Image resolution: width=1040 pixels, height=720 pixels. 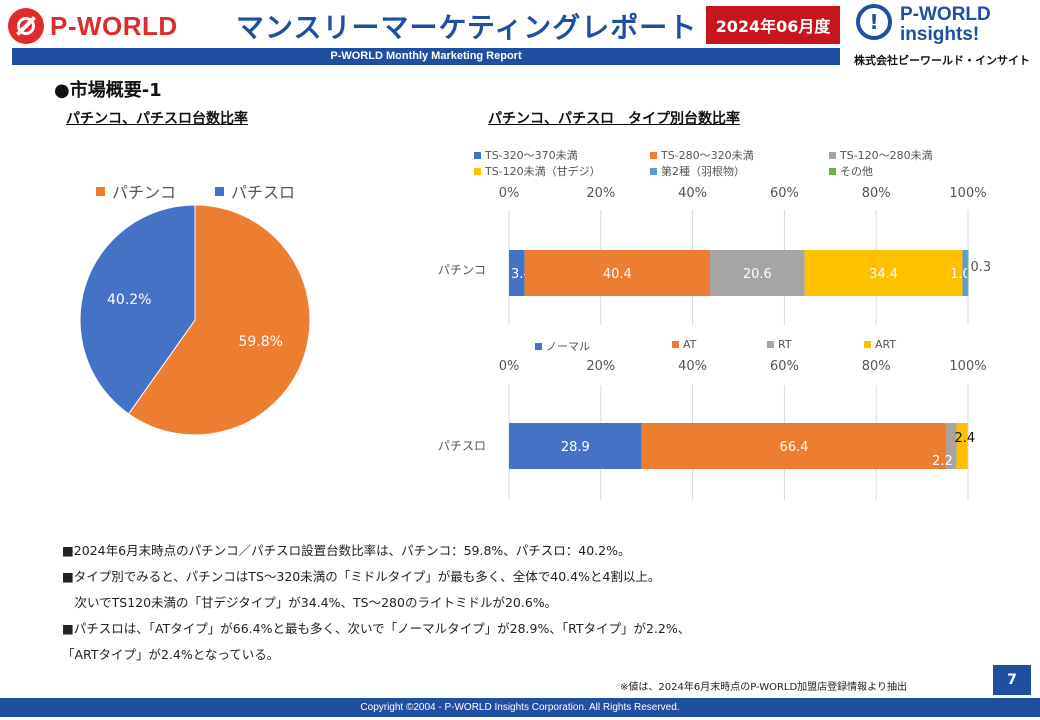 What do you see at coordinates (114, 25) in the screenshot?
I see `p-world-logo-text: P-WORLD` at bounding box center [114, 25].